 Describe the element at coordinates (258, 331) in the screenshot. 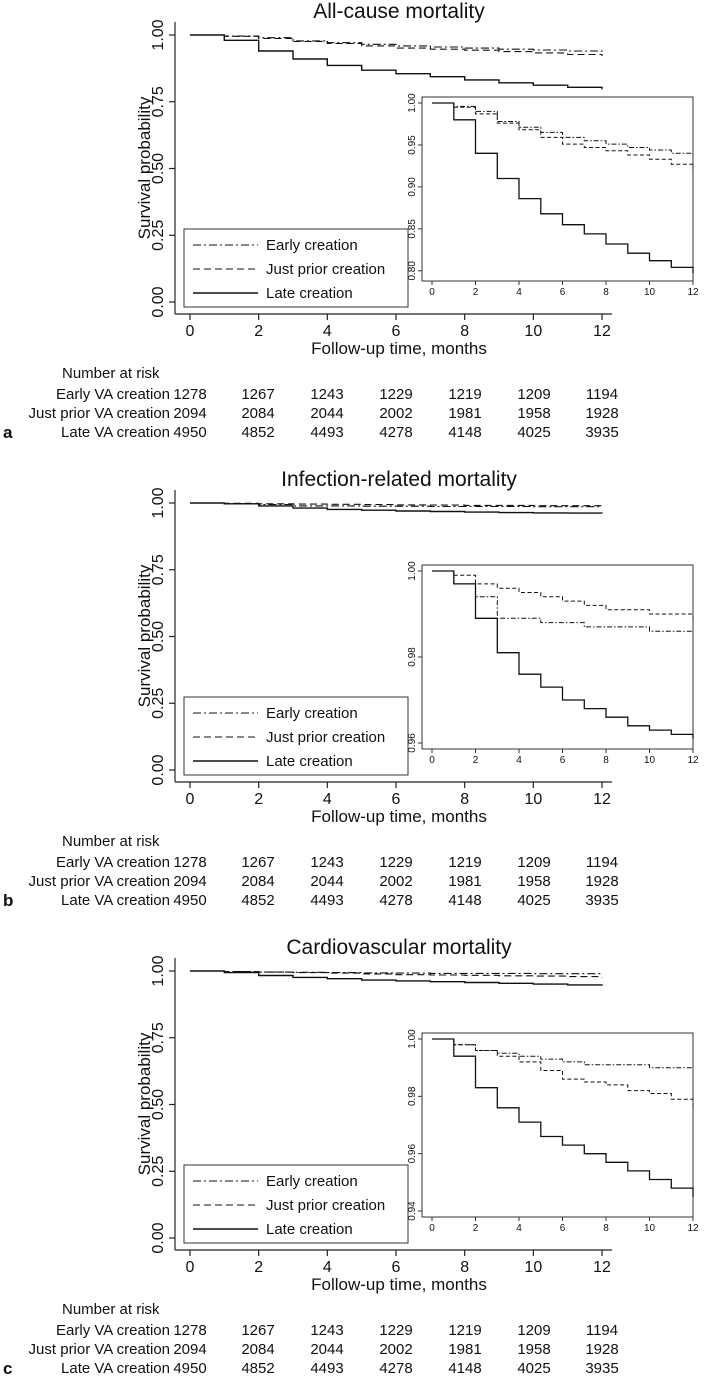

I see `x-tick-label: 2` at that location.